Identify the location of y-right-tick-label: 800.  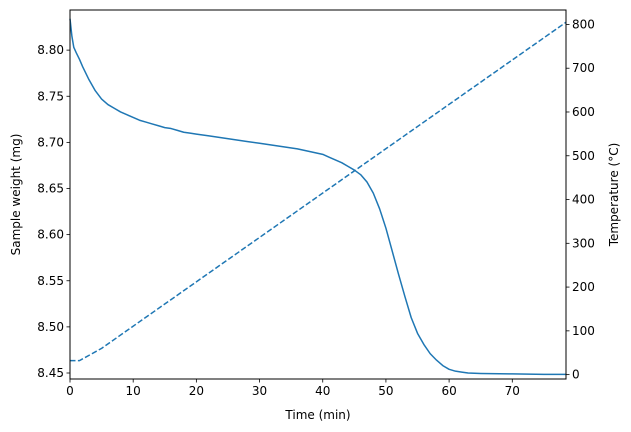
(583, 24).